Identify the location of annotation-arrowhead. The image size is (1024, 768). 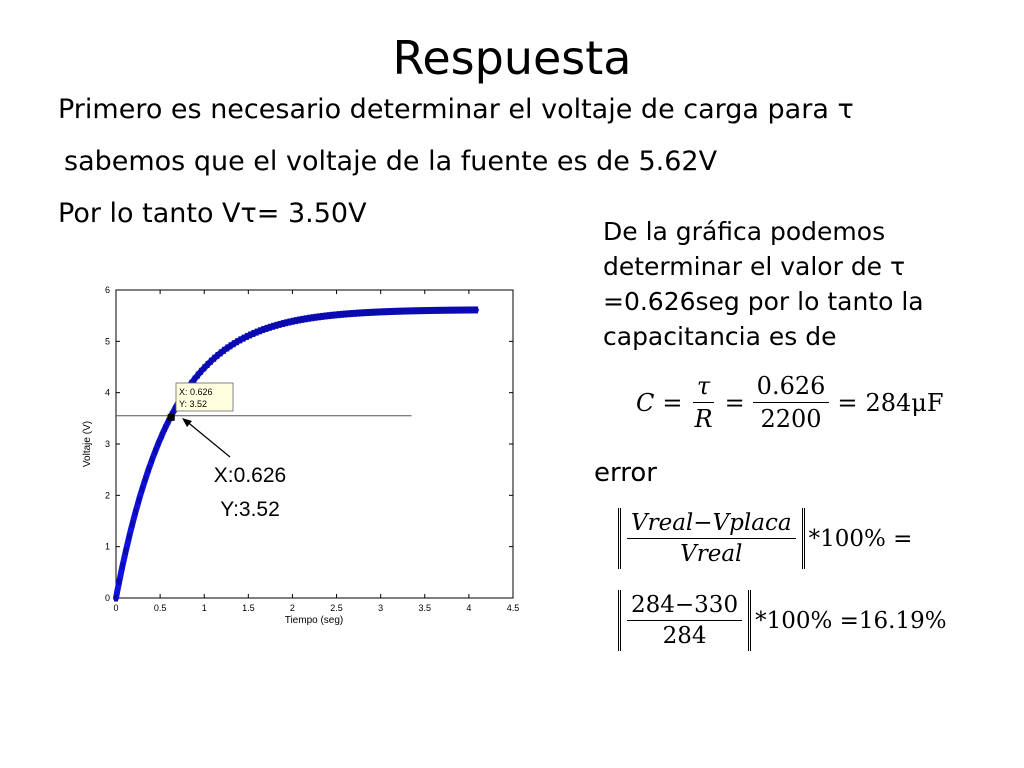
(187, 422).